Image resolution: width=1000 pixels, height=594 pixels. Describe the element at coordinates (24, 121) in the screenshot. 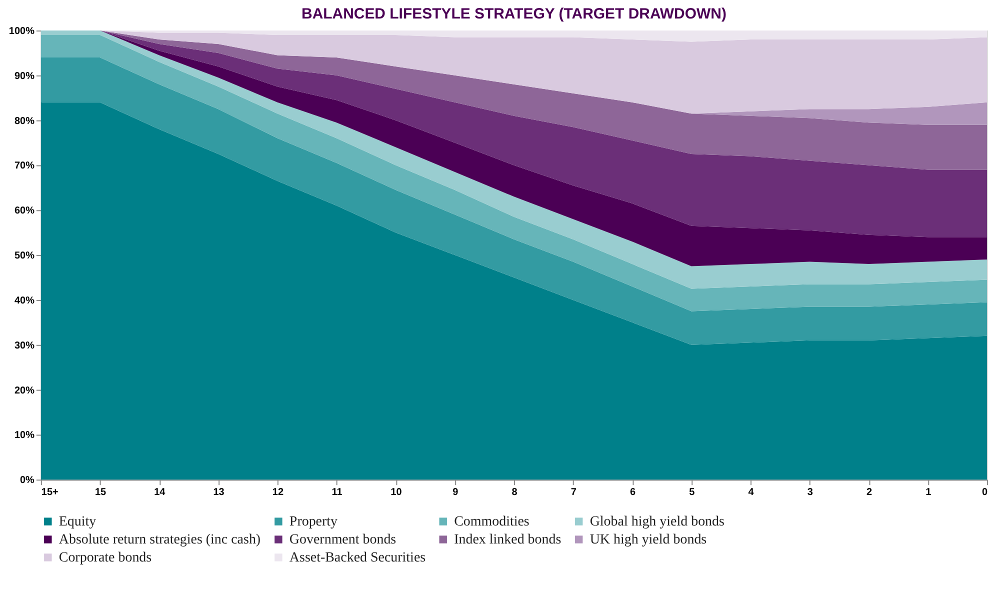

I see `y-tick-label: 80%` at that location.